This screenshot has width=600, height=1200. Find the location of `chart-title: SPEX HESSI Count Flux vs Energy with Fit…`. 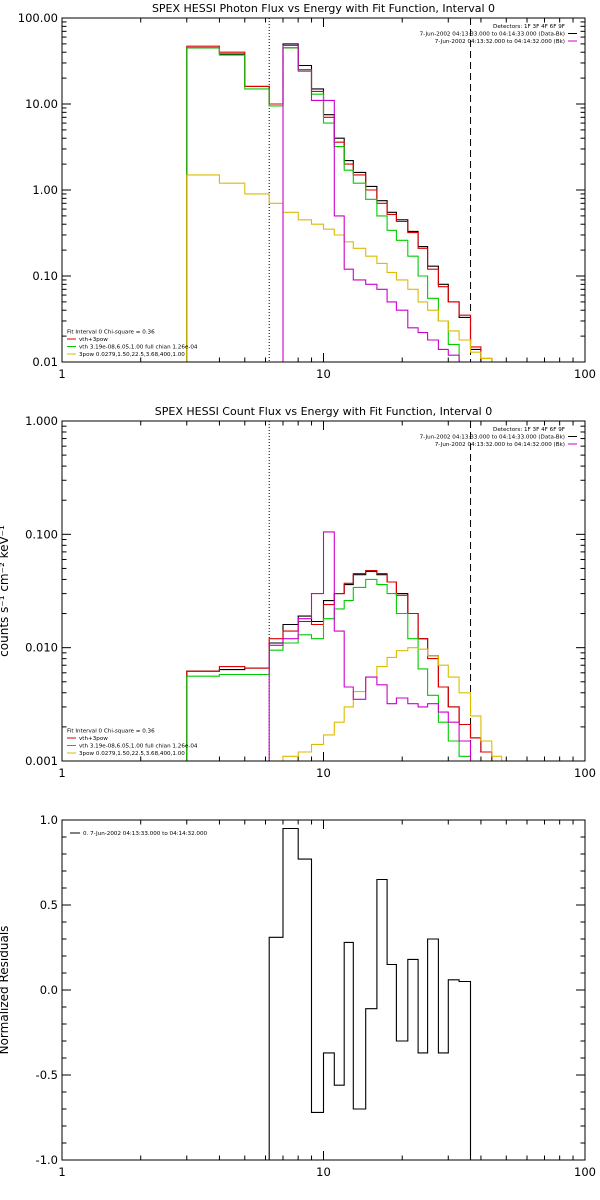

chart-title: SPEX HESSI Count Flux vs Energy with Fit… is located at coordinates (323, 411).